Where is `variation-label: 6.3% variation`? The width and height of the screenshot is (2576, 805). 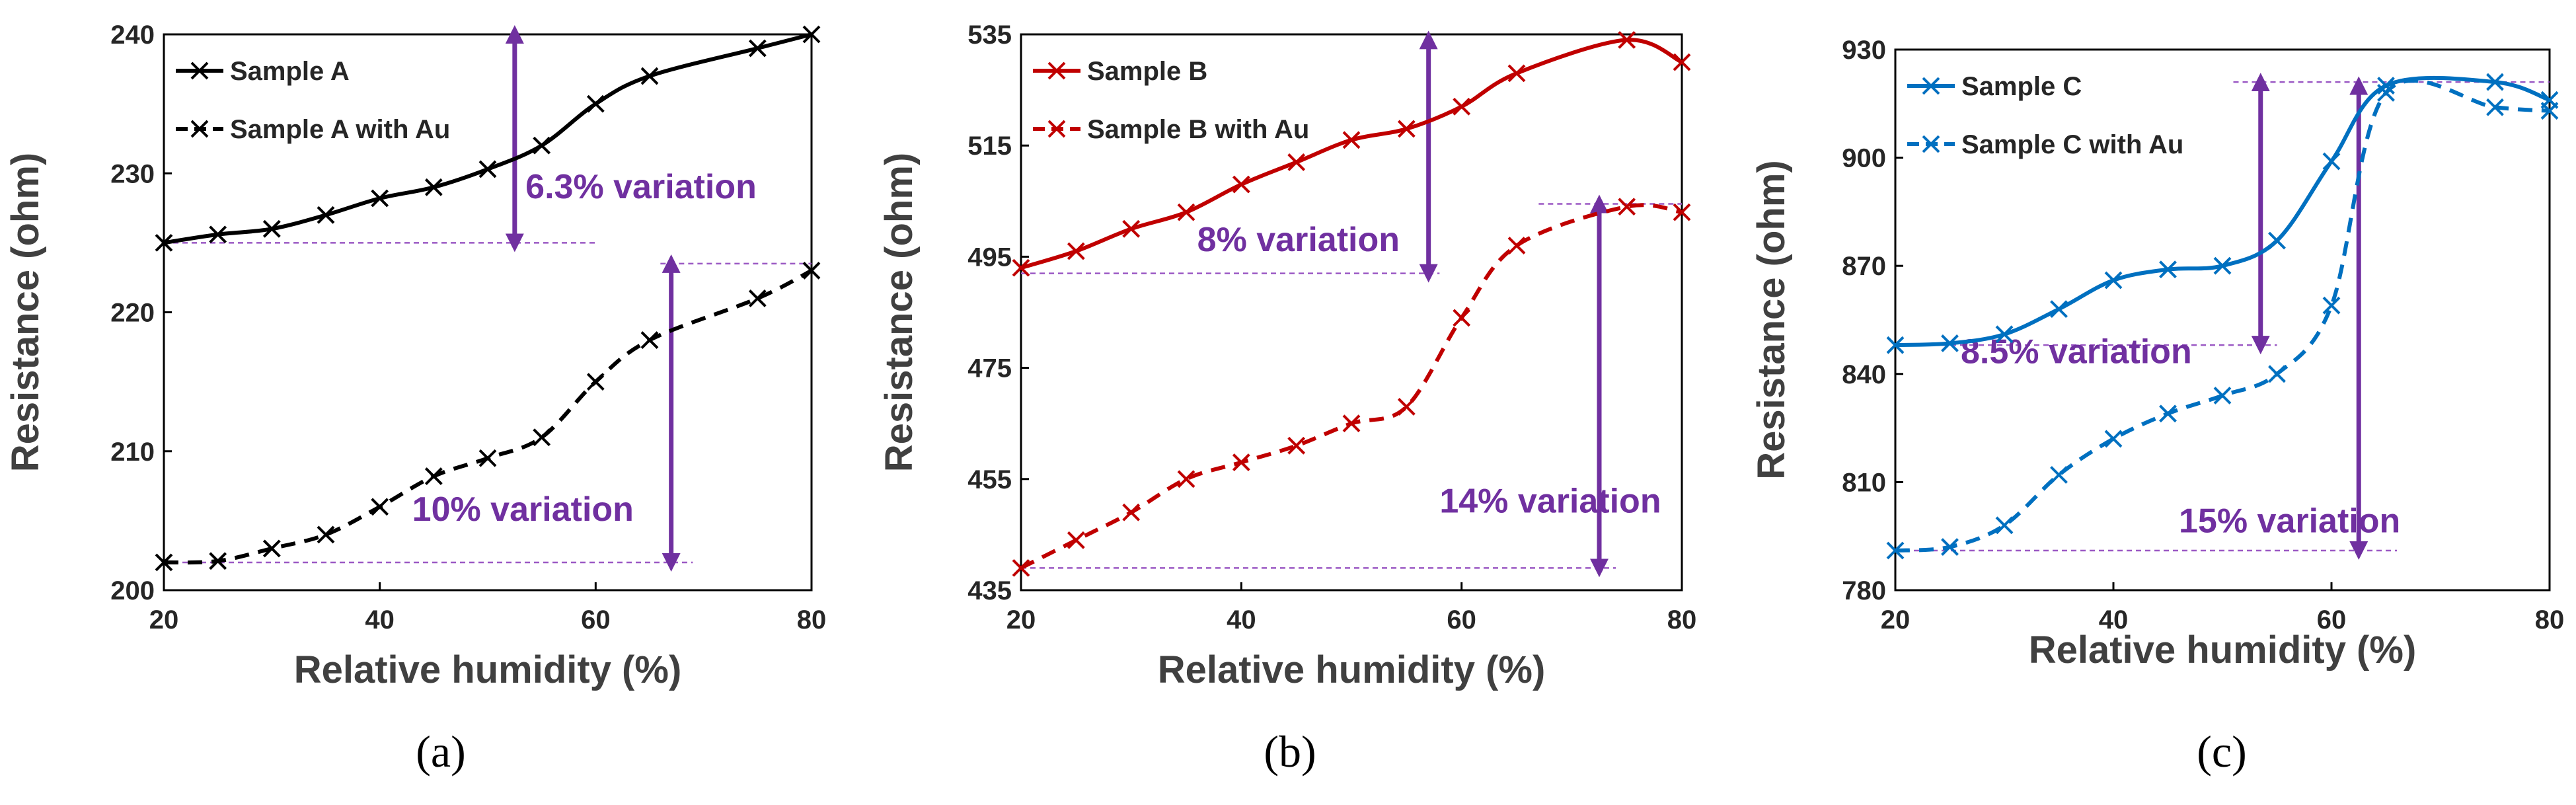 variation-label: 6.3% variation is located at coordinates (641, 187).